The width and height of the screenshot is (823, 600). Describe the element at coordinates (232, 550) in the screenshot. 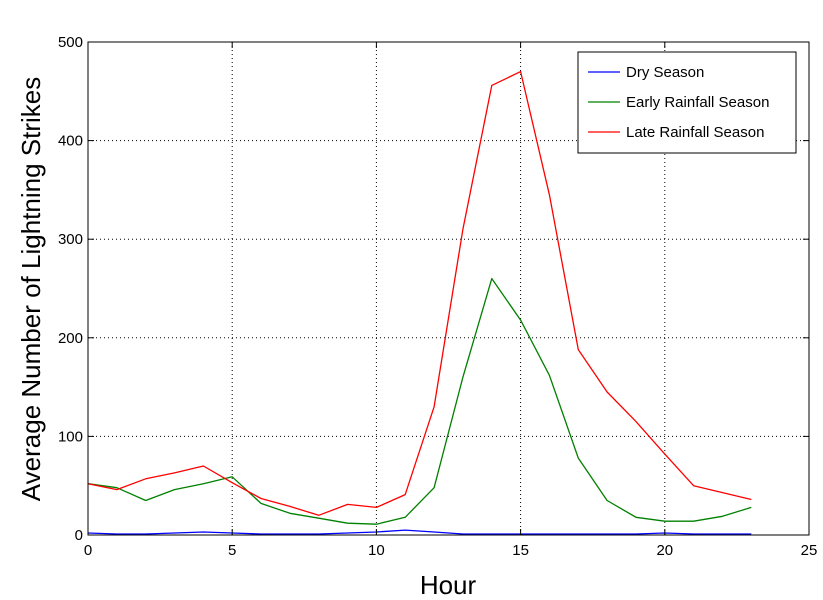

I see `x-tick-label: 5` at that location.